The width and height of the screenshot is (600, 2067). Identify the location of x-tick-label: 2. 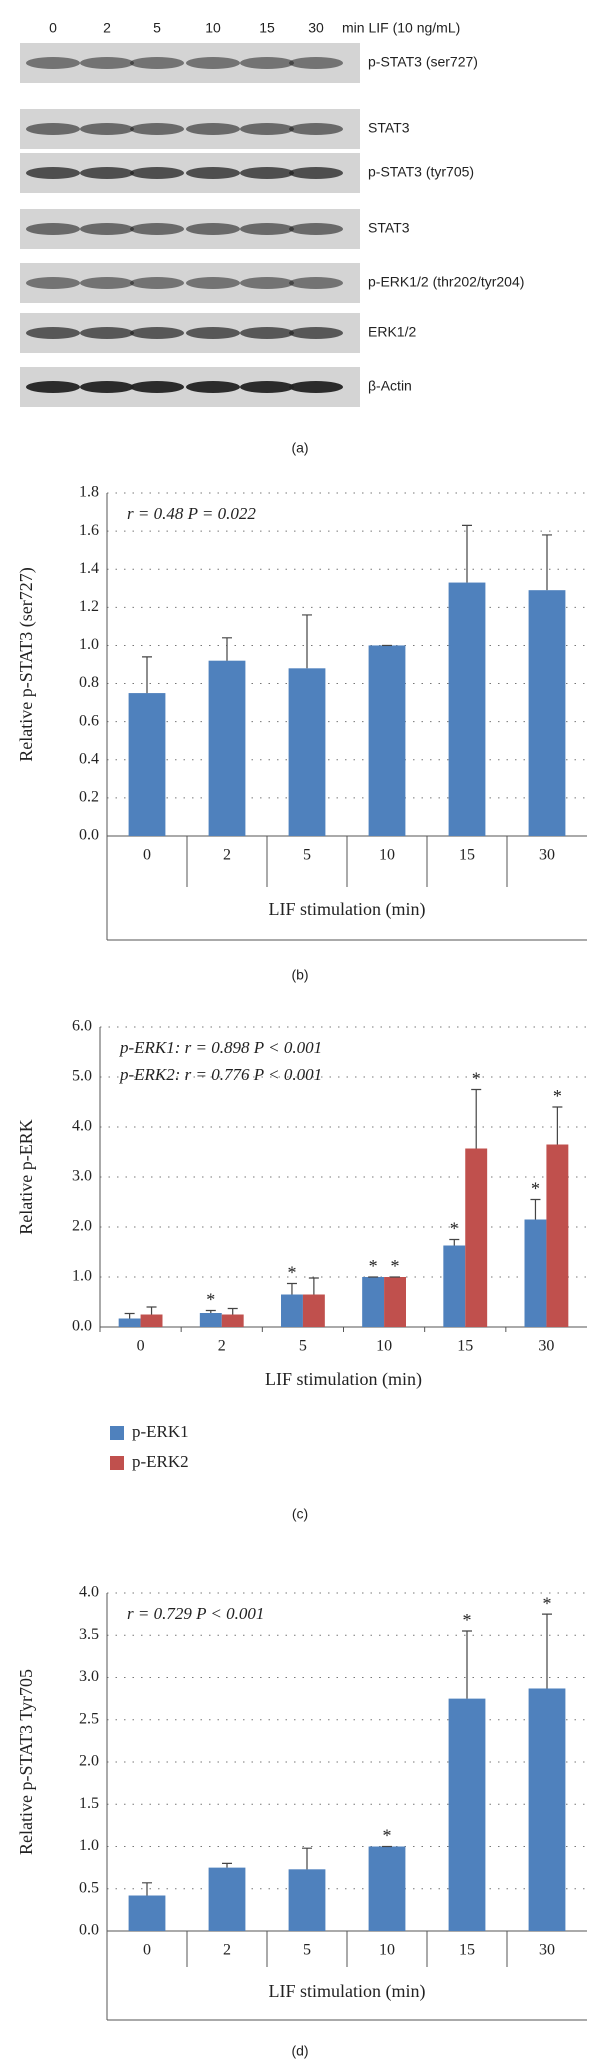
(227, 855).